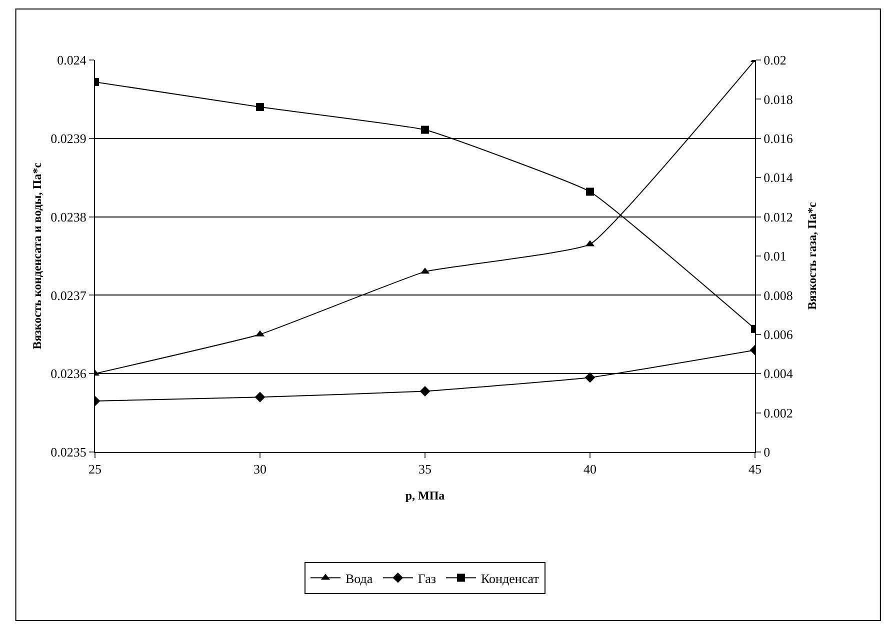 This screenshot has height=628, width=895. What do you see at coordinates (778, 412) in the screenshot?
I see `y2-tick-label: 0.002` at bounding box center [778, 412].